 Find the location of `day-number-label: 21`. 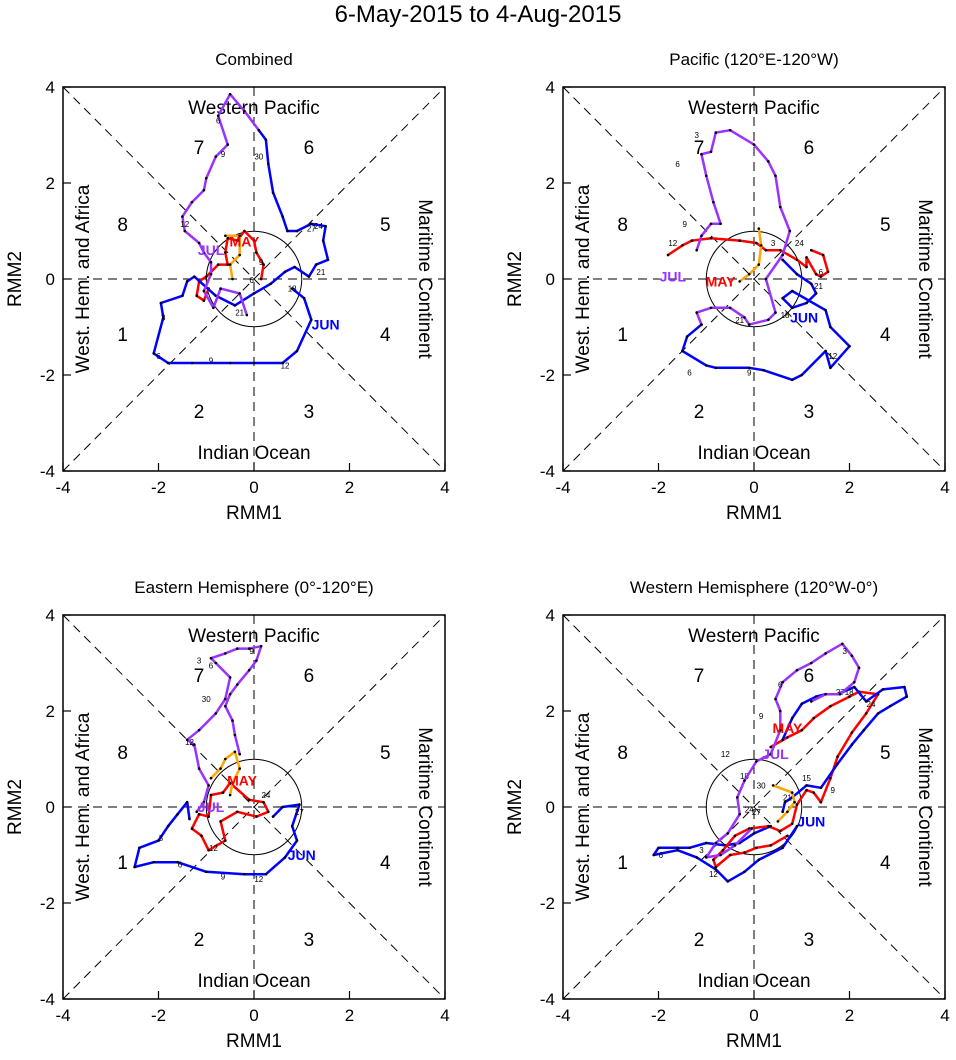

day-number-label: 21 is located at coordinates (320, 272).